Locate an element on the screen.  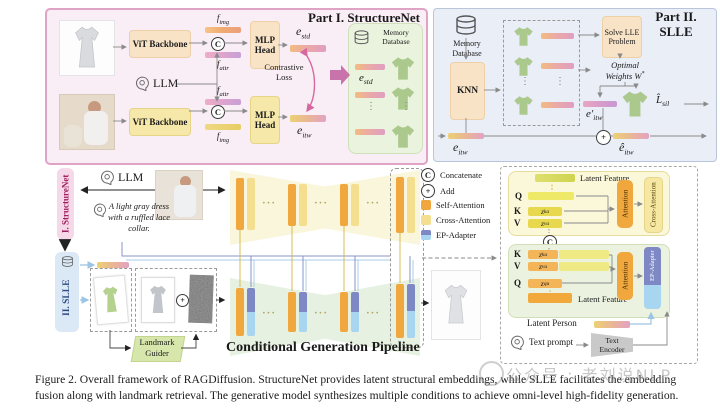
optimal-weights-label: Optimal Weights W* is located at coordinates (625, 70).